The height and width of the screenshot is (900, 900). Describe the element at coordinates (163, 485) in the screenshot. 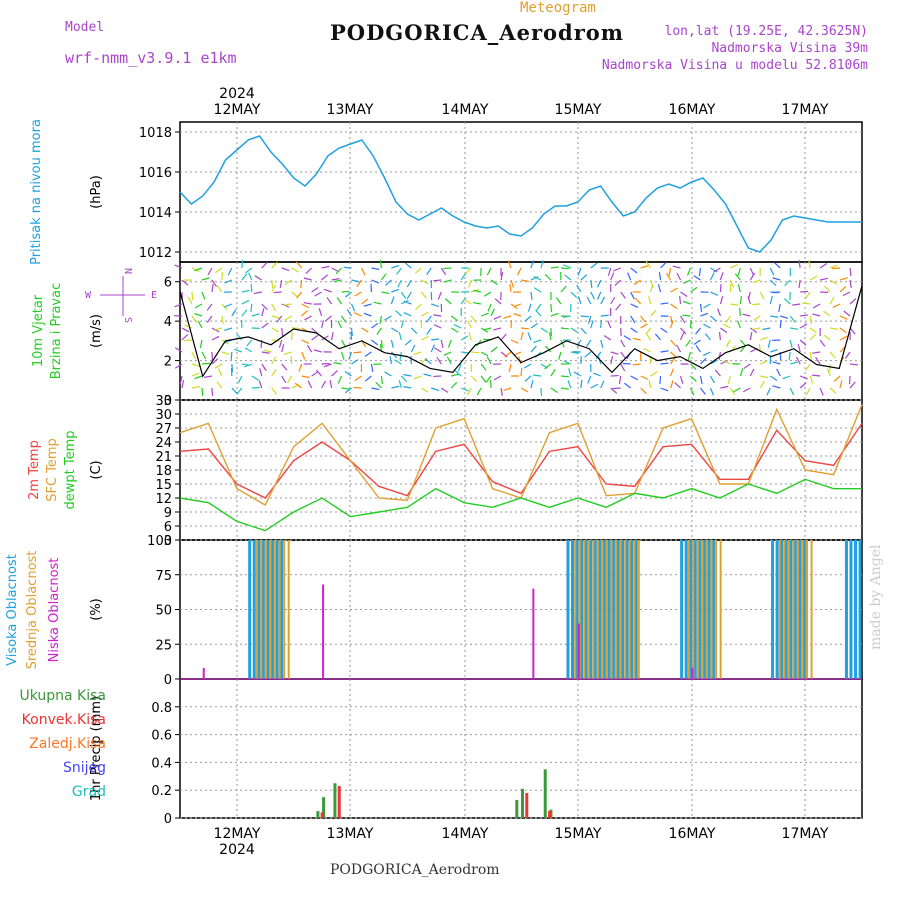

I see `y-tick-label: 15` at that location.